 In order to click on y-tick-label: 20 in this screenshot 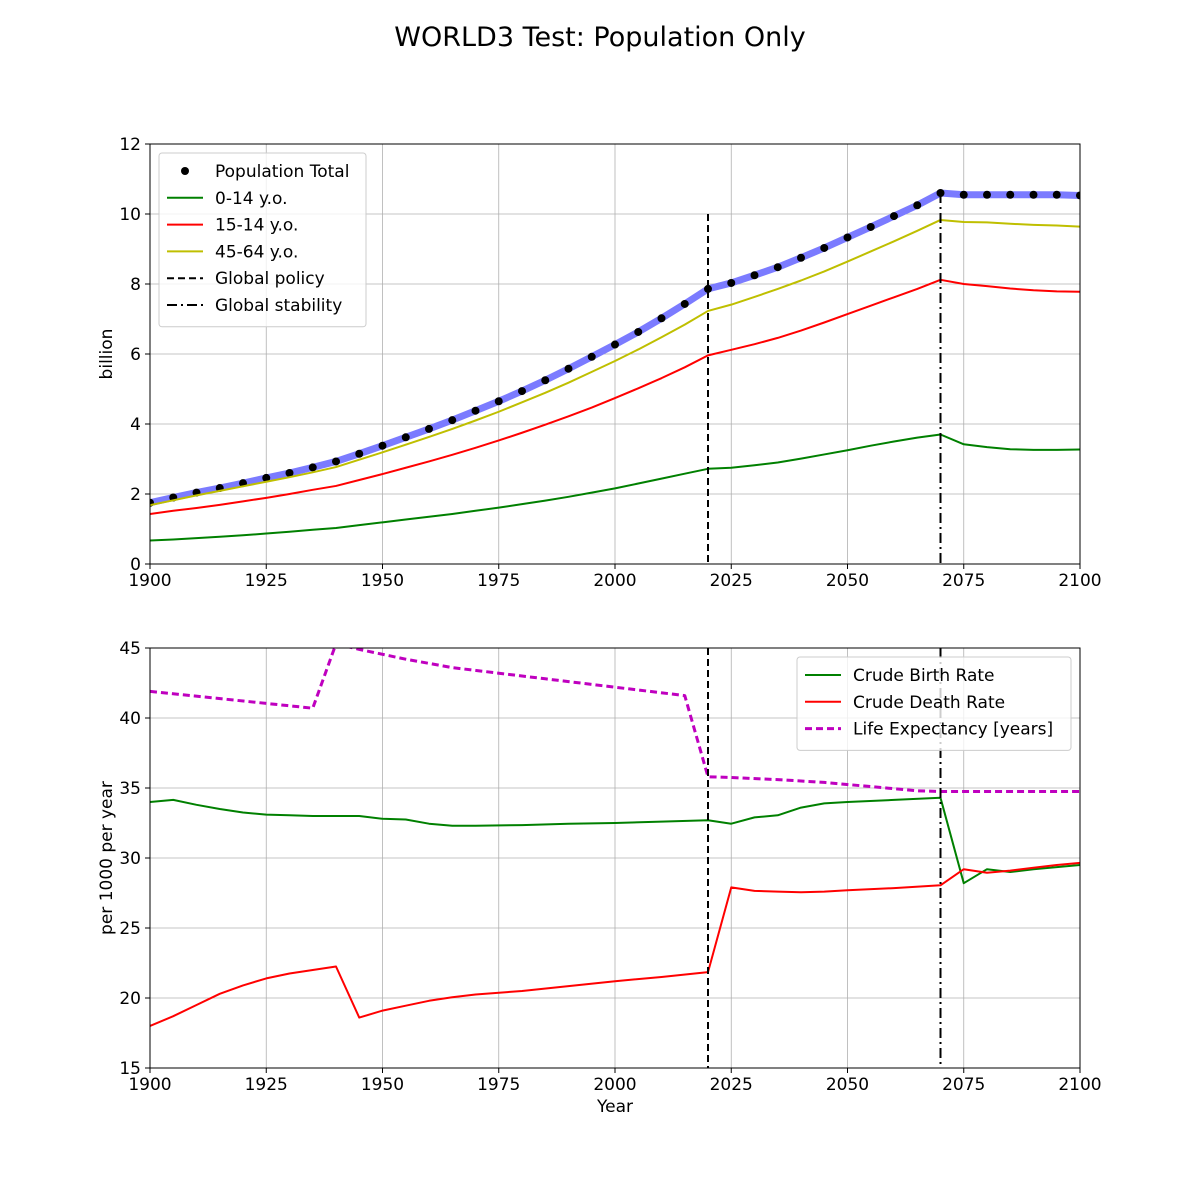, I will do `click(130, 999)`.